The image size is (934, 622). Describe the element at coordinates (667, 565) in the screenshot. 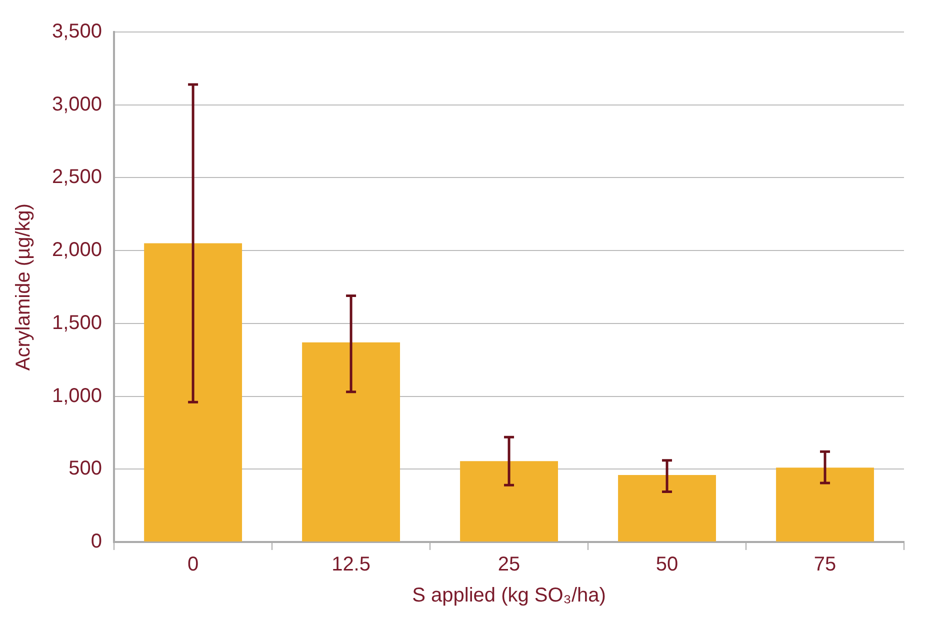

I see `x-tick-label: 50` at that location.